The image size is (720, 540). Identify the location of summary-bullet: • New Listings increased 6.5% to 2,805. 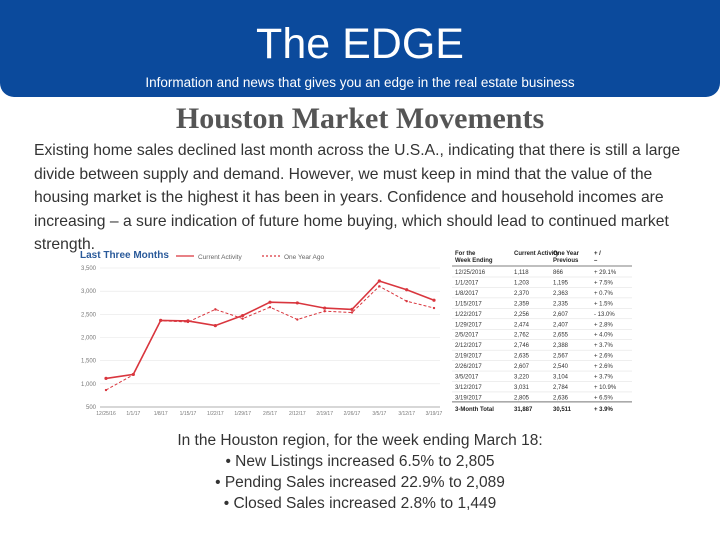
(360, 461).